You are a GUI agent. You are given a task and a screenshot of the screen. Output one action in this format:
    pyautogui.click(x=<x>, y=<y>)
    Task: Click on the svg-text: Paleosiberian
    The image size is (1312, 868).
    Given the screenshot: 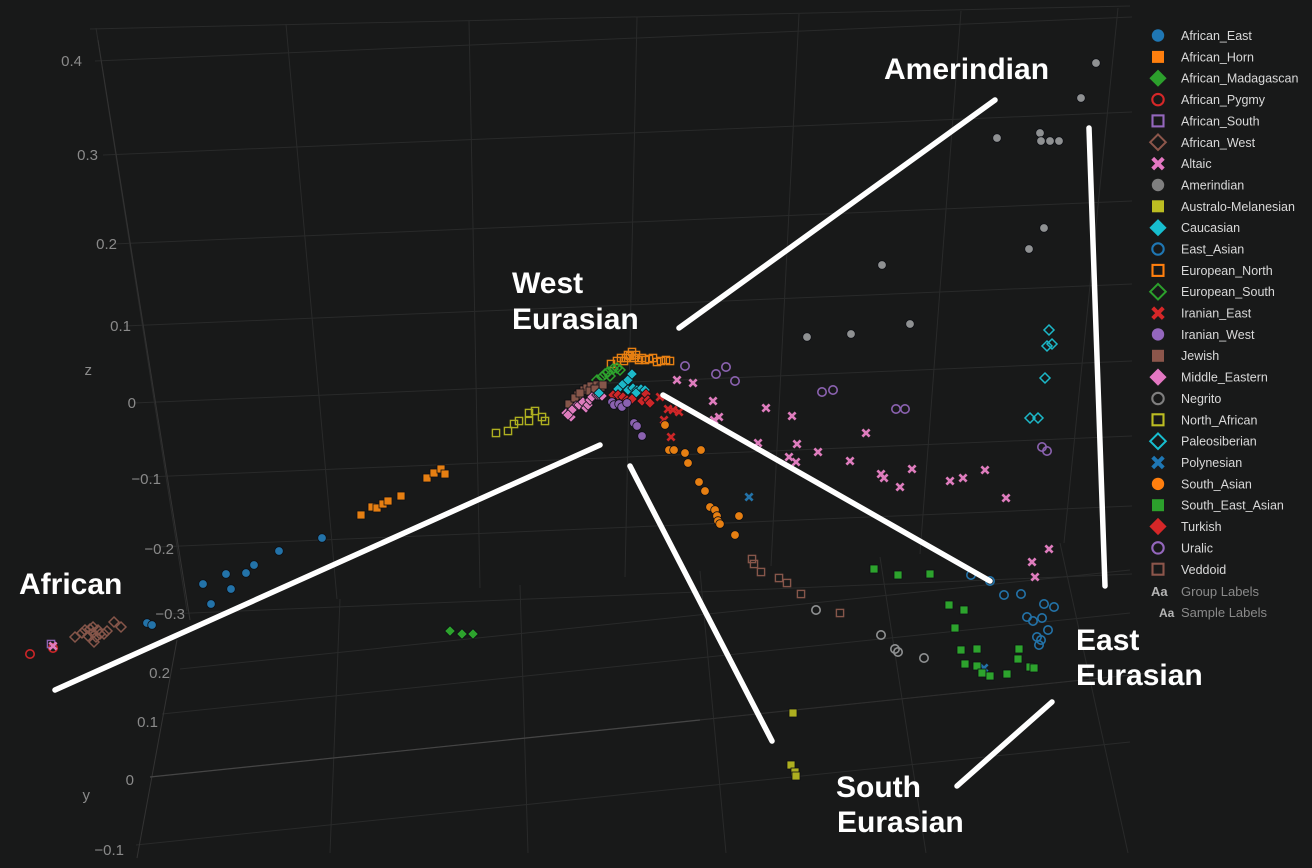 What is the action you would take?
    pyautogui.click(x=1219, y=442)
    